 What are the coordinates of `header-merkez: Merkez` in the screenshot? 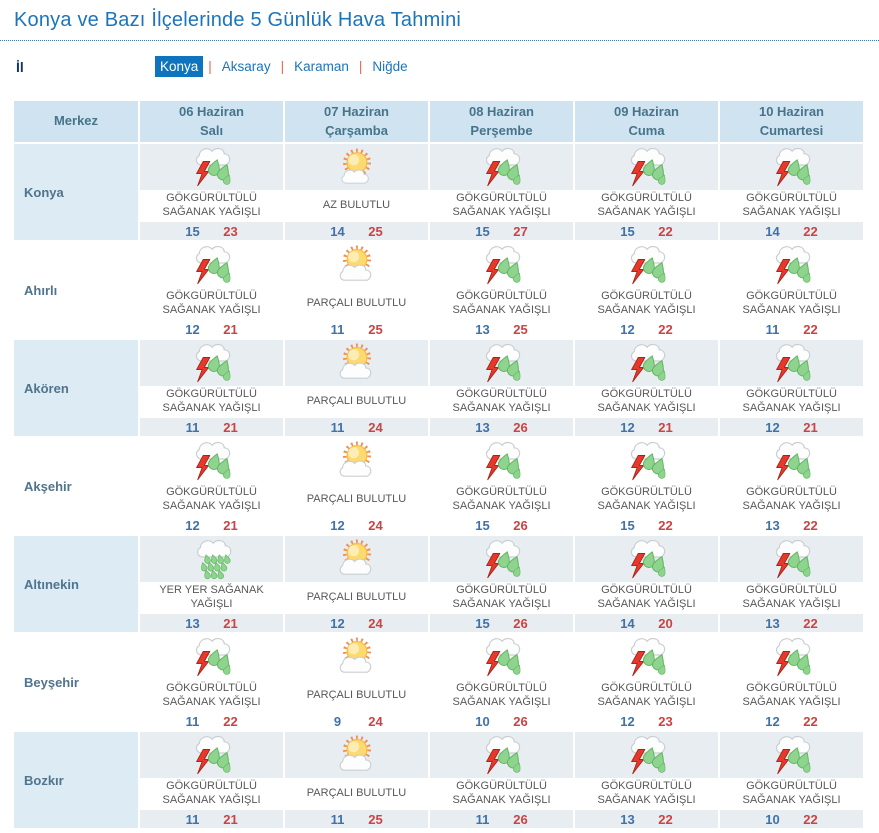 It's located at (76, 121).